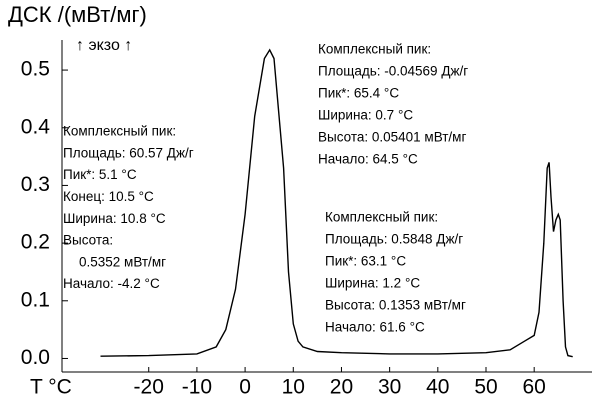  Describe the element at coordinates (375, 327) in the screenshot. I see `annotation-line: Начало: 61.6 °C` at that location.